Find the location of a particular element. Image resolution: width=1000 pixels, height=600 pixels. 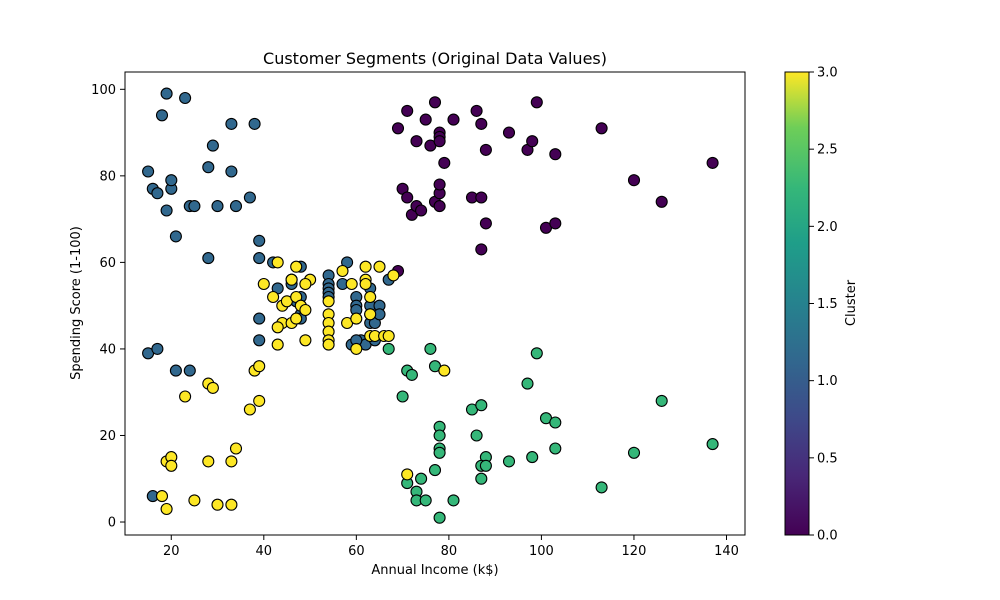

x-tick-label: 40 is located at coordinates (264, 551).